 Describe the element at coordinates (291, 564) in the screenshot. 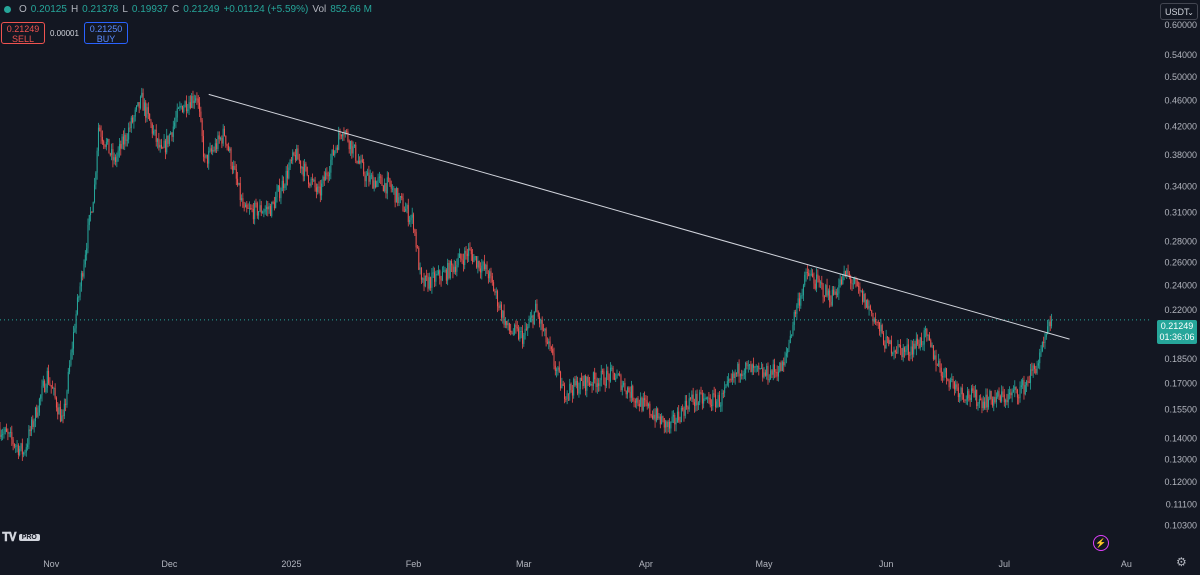

I see `x-tick-label: 2025` at that location.